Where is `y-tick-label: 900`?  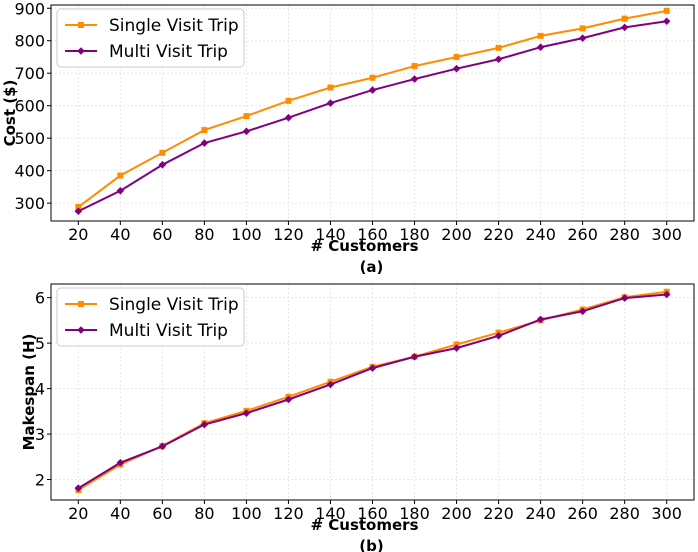 y-tick-label: 900 is located at coordinates (29, 9).